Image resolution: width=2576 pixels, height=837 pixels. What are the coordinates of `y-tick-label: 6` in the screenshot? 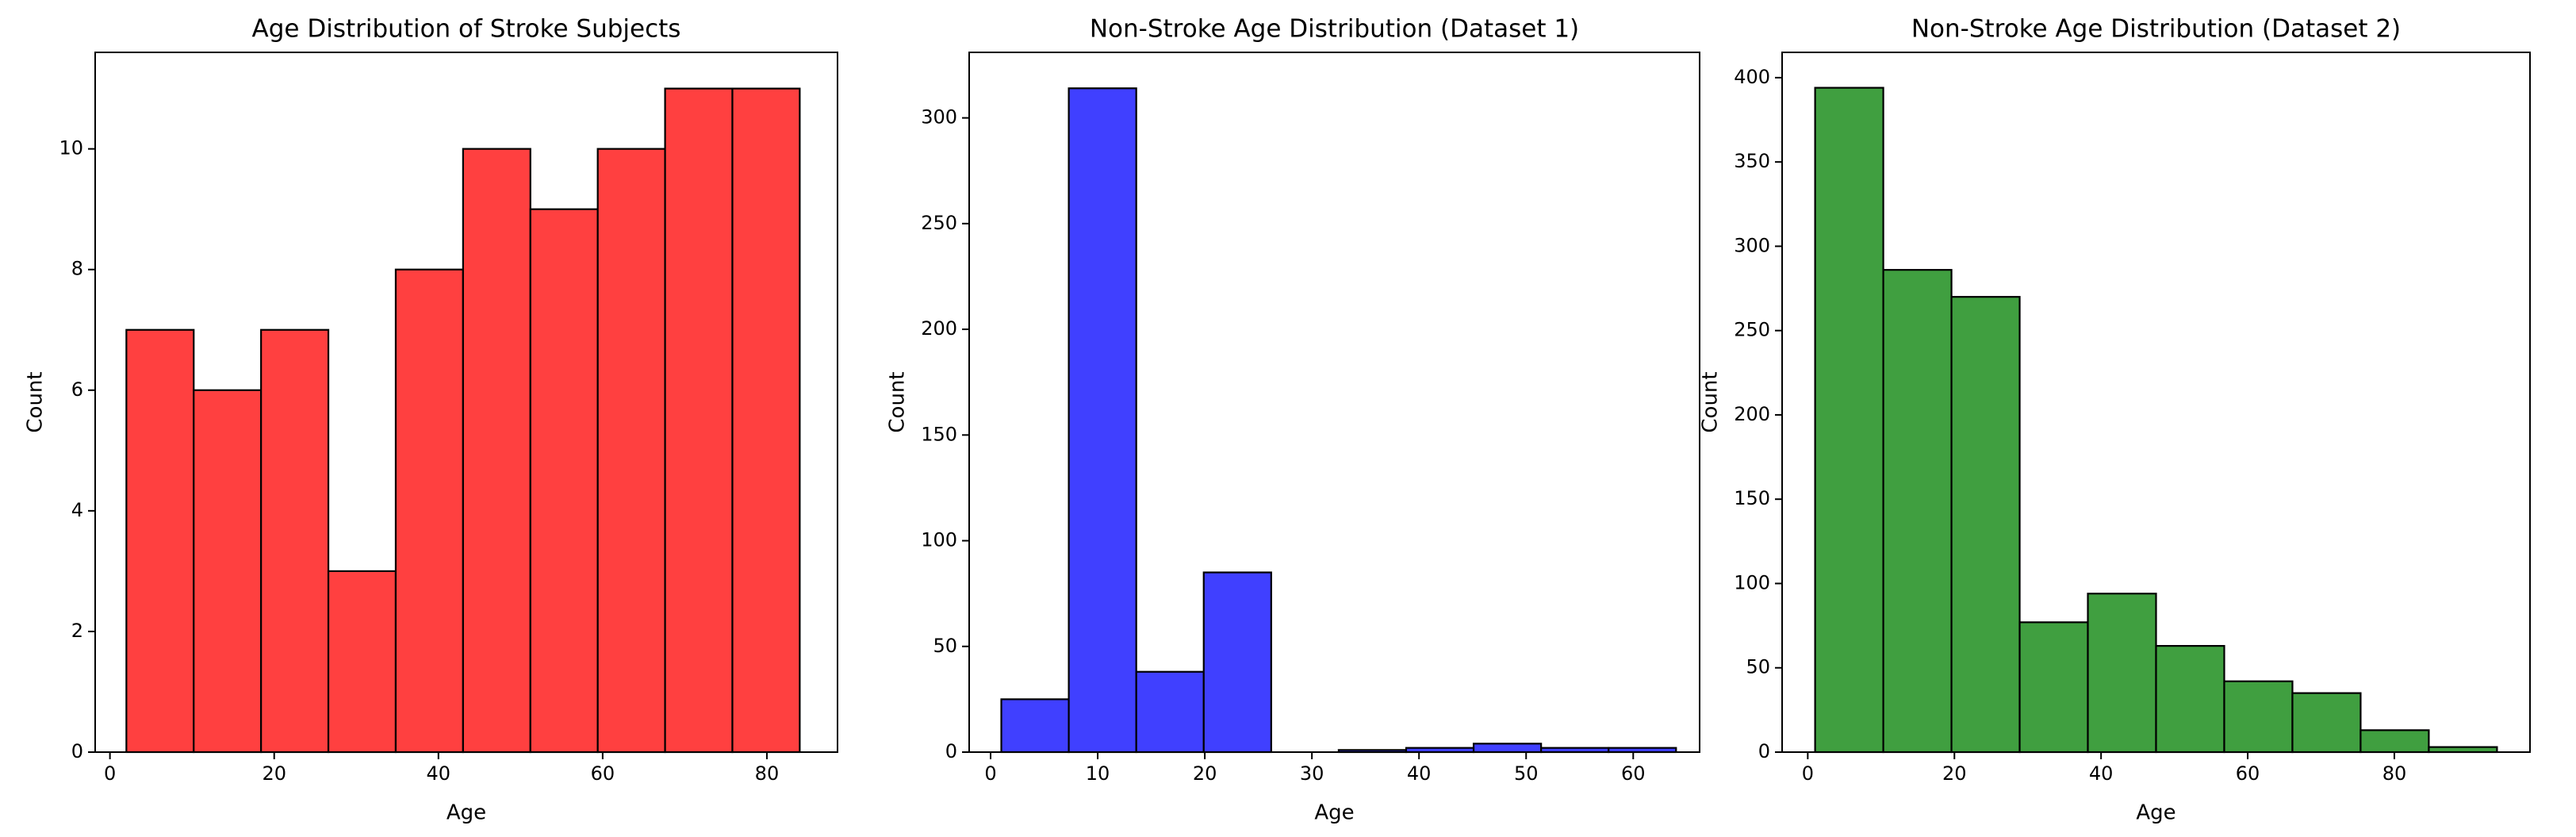 It's located at (77, 389).